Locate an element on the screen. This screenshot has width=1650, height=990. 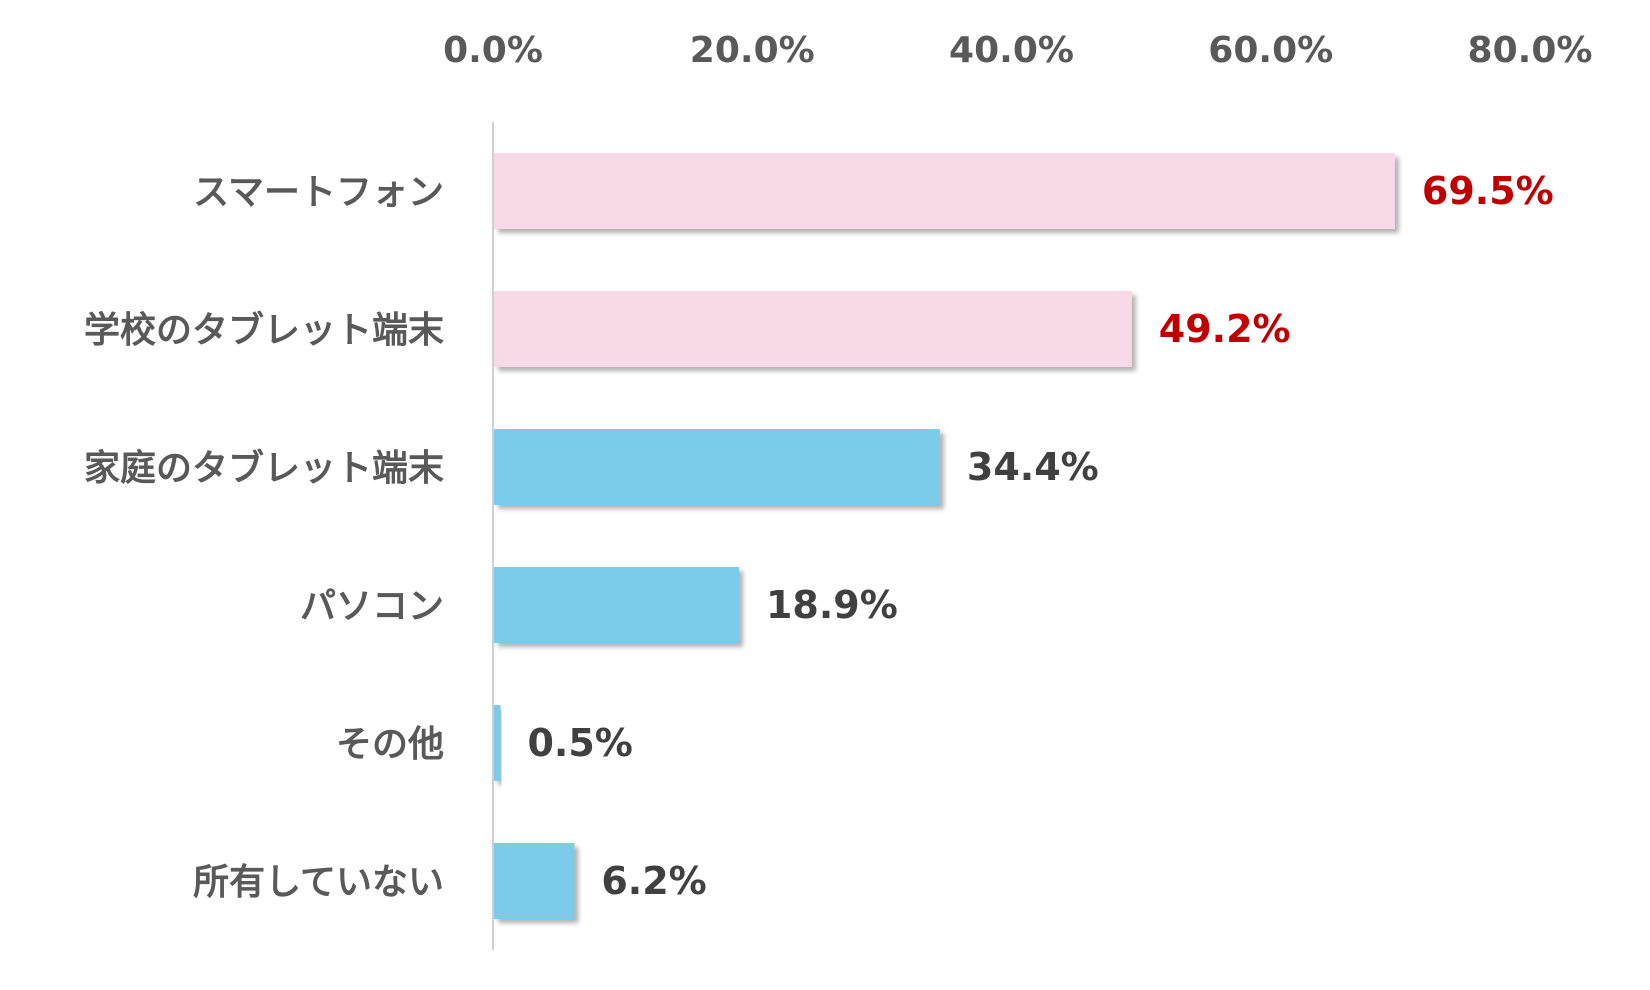
x-tick-label: 80.0% is located at coordinates (1530, 50).